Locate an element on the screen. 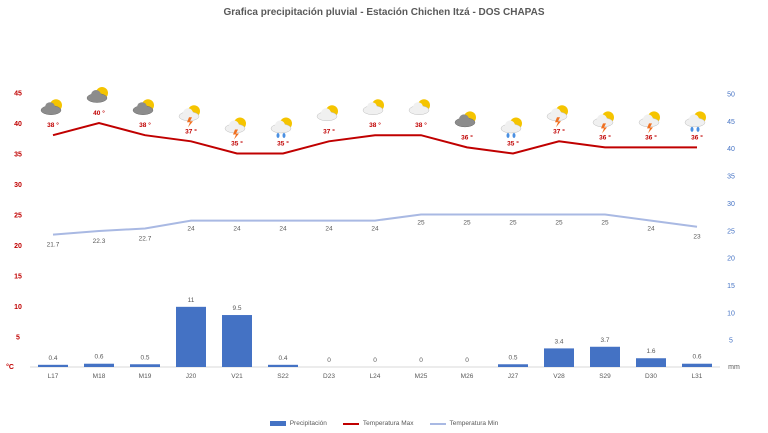 The image size is (768, 433). legend-label-precip: Precipitación is located at coordinates (308, 423).